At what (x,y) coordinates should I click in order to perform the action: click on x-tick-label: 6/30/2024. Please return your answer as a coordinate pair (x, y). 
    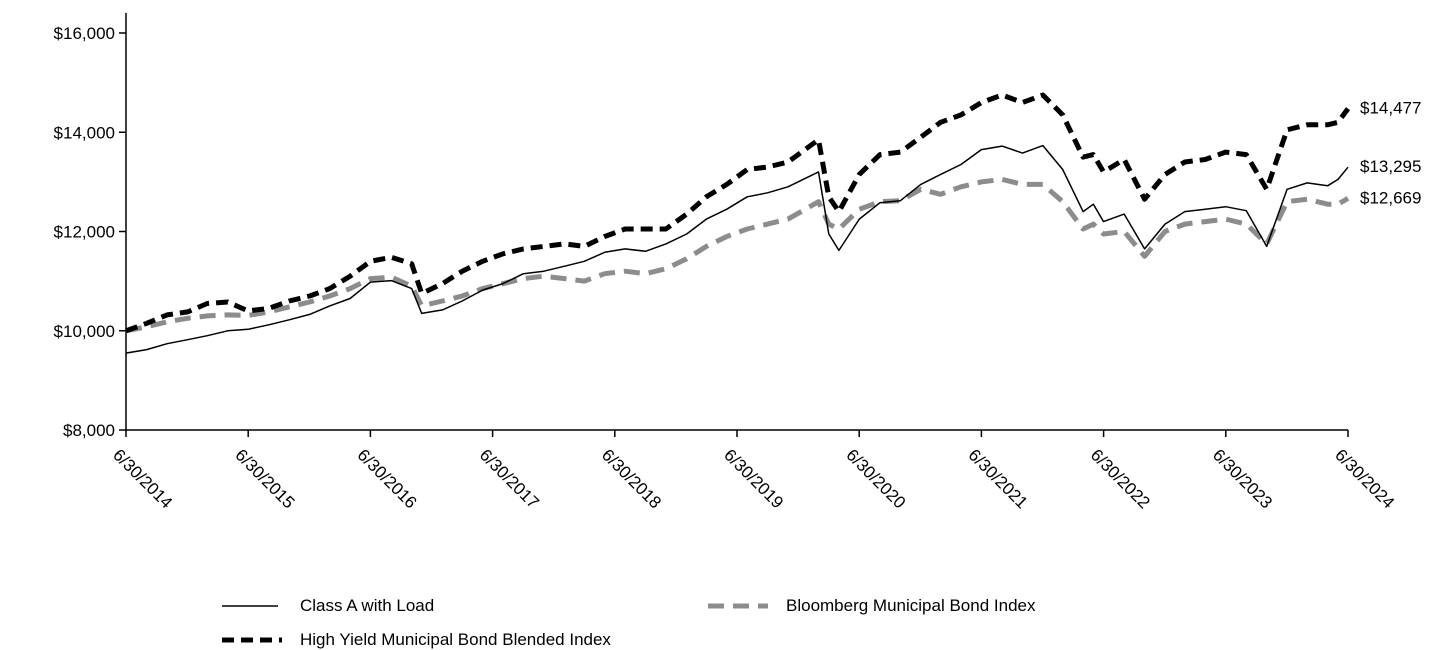
    Looking at the image, I should click on (1364, 478).